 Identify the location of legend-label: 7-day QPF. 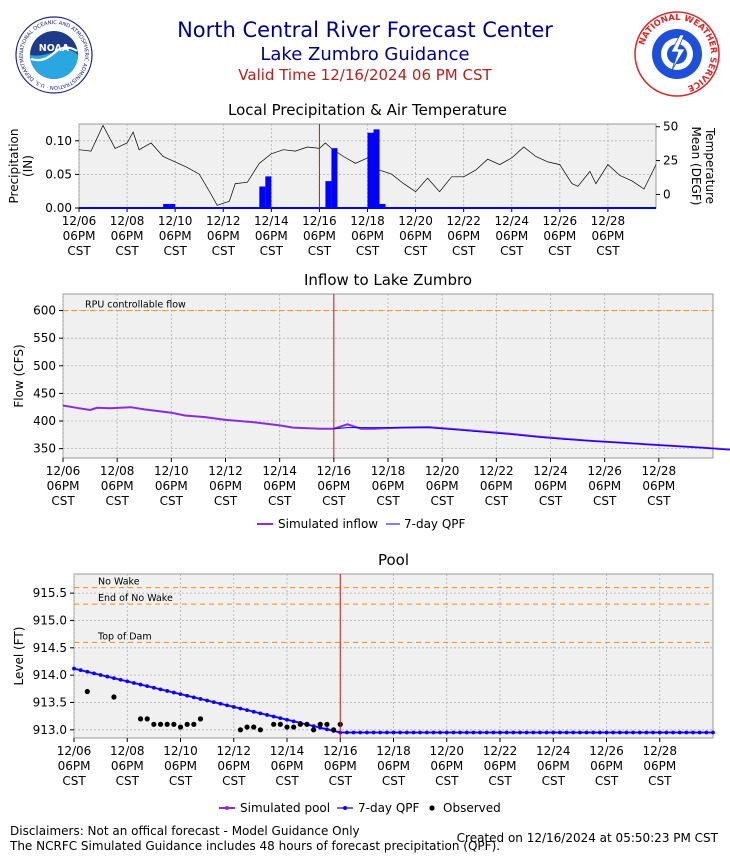
(389, 808).